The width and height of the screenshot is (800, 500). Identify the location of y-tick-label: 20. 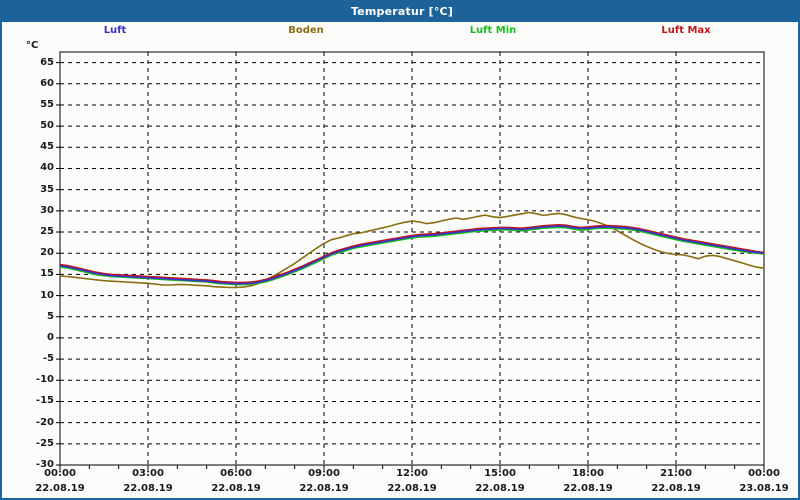
(47, 253).